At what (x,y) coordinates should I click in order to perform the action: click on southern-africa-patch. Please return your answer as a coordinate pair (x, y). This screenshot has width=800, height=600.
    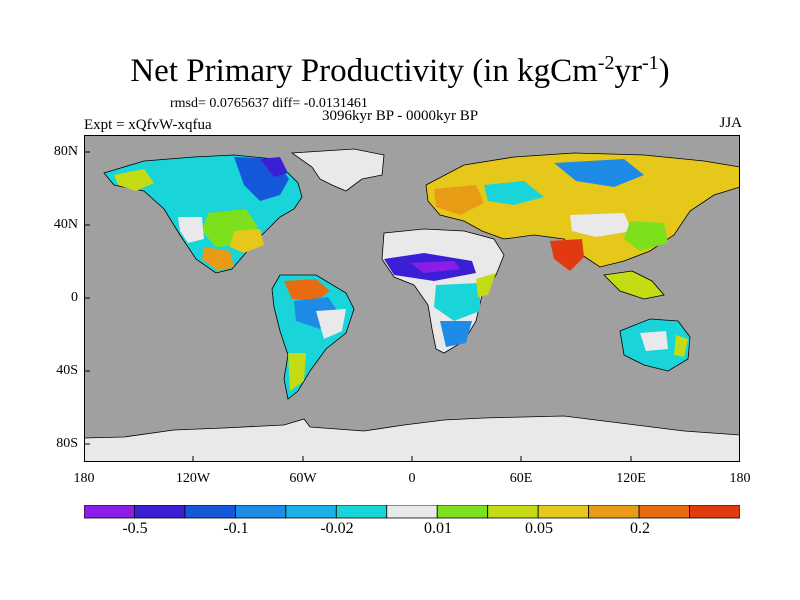
    Looking at the image, I should click on (456, 334).